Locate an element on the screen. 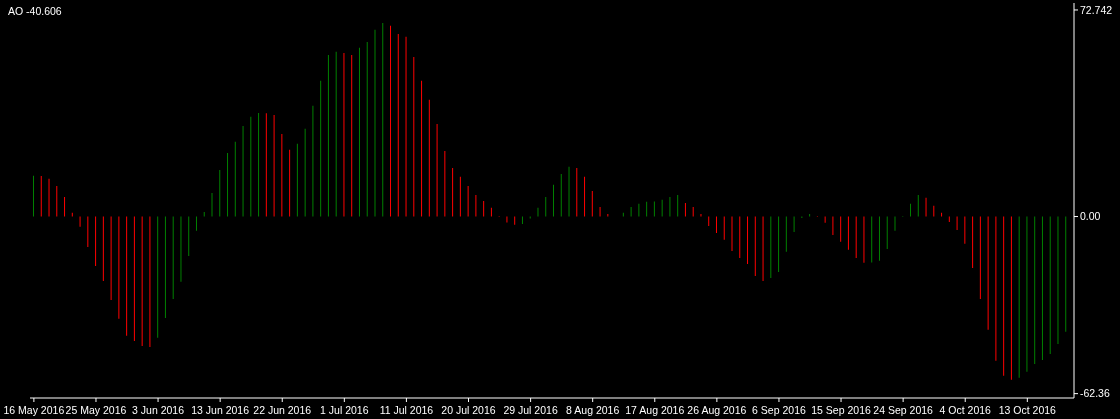  x-tick-label: 16 May 2016 is located at coordinates (34, 410).